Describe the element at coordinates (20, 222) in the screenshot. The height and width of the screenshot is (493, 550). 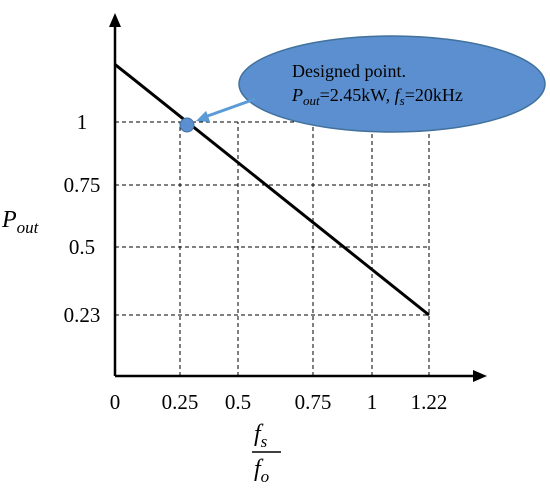
I see `y-axis-label: Pout` at that location.